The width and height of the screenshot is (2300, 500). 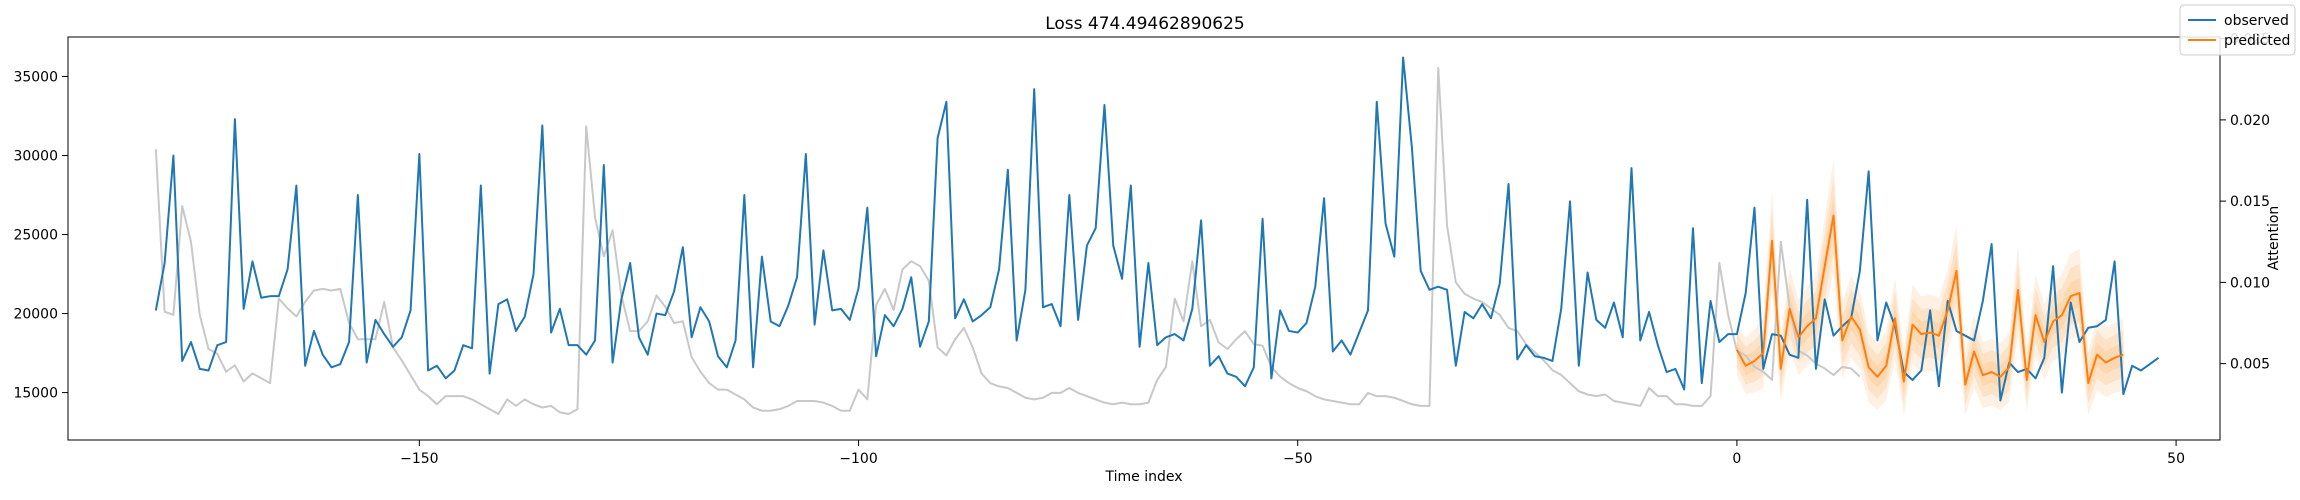 What do you see at coordinates (2250, 283) in the screenshot?
I see `y2-tick-label: 0.010` at bounding box center [2250, 283].